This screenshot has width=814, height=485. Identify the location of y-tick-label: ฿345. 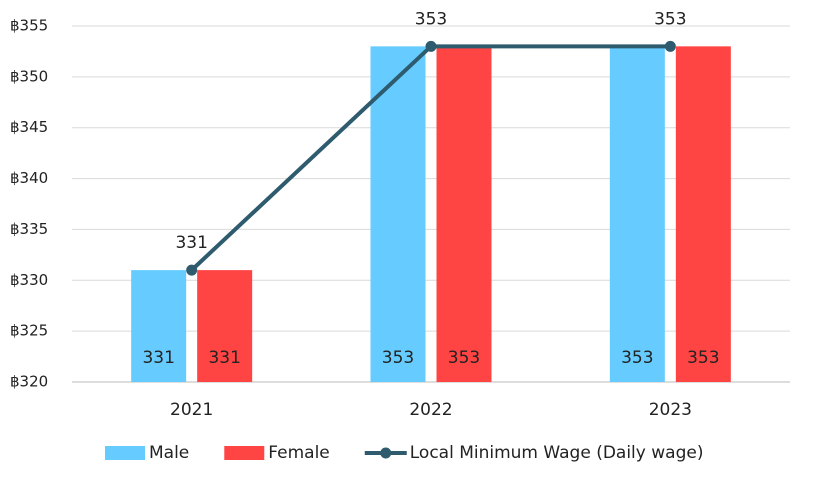
(29, 127).